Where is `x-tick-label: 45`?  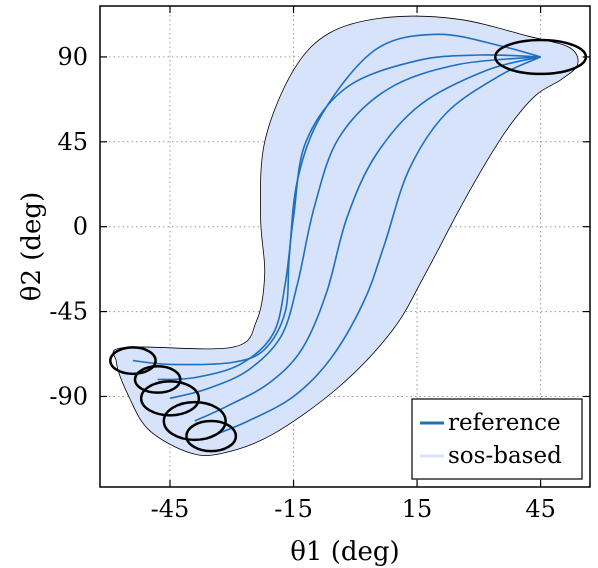 x-tick-label: 45 is located at coordinates (540, 509).